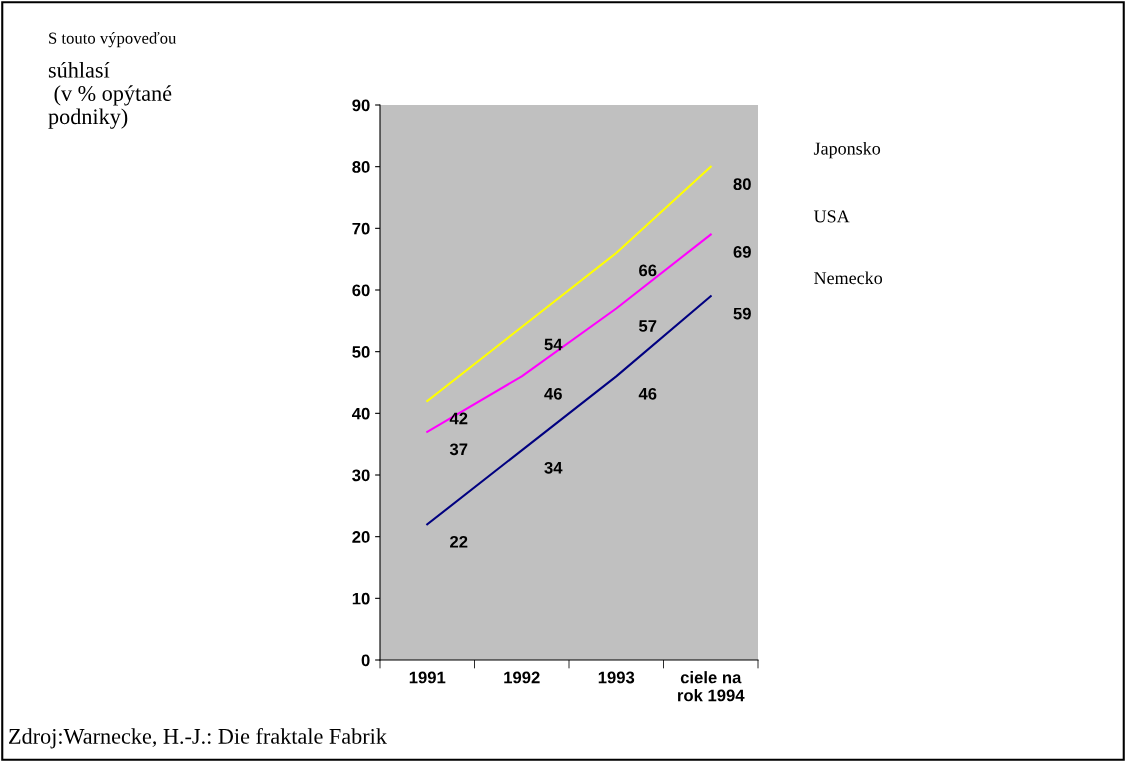  Describe the element at coordinates (711, 686) in the screenshot. I see `x-tick-label: ciele na rok 1994` at that location.